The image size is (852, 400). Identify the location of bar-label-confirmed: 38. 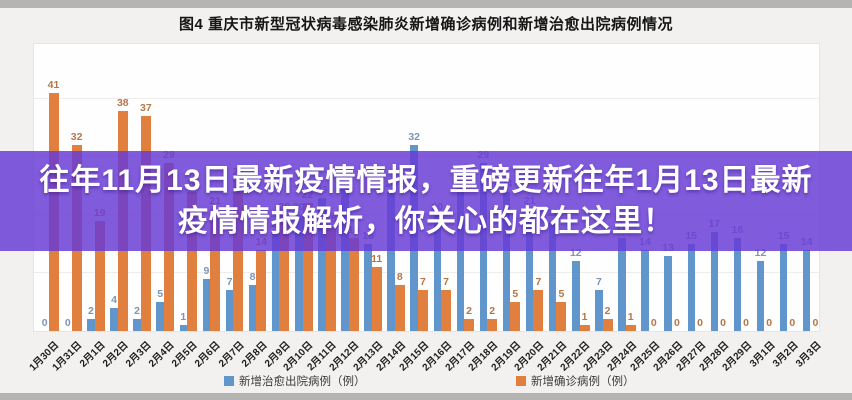
(122, 102).